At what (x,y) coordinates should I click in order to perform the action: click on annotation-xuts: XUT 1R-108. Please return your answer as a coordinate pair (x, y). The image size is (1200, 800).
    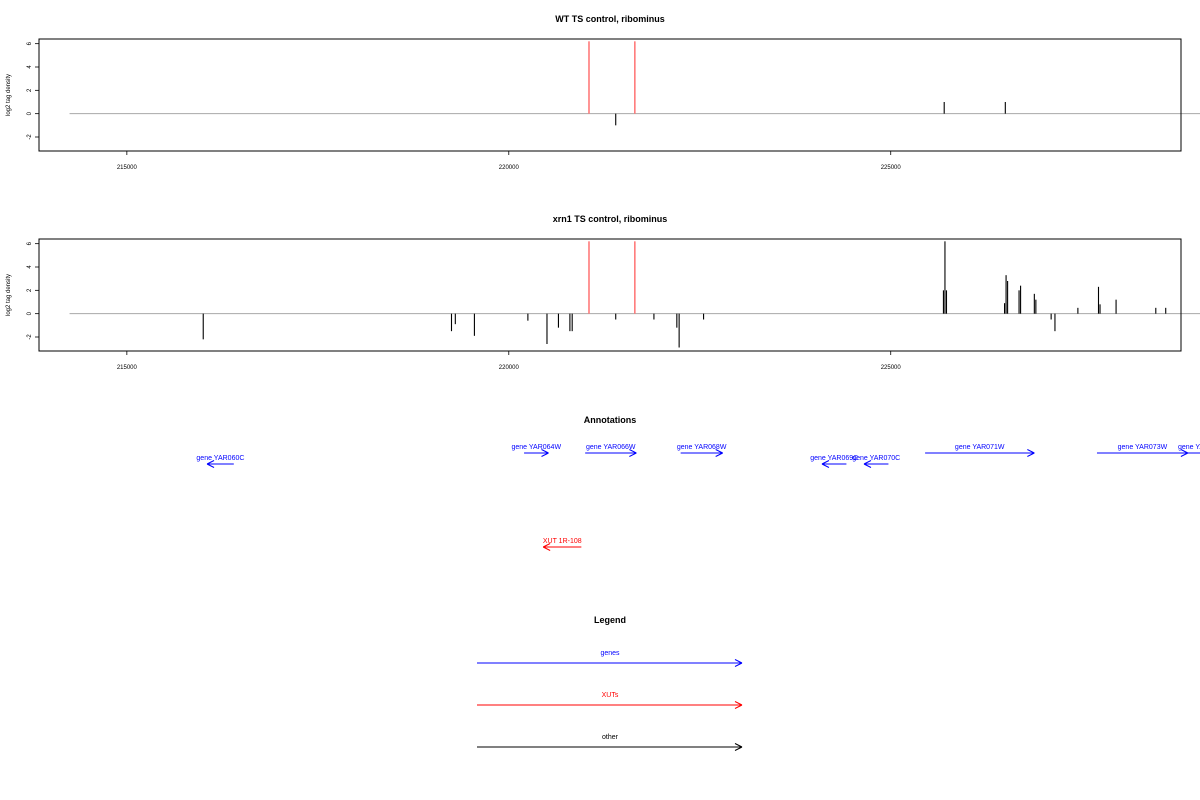
    Looking at the image, I should click on (562, 544).